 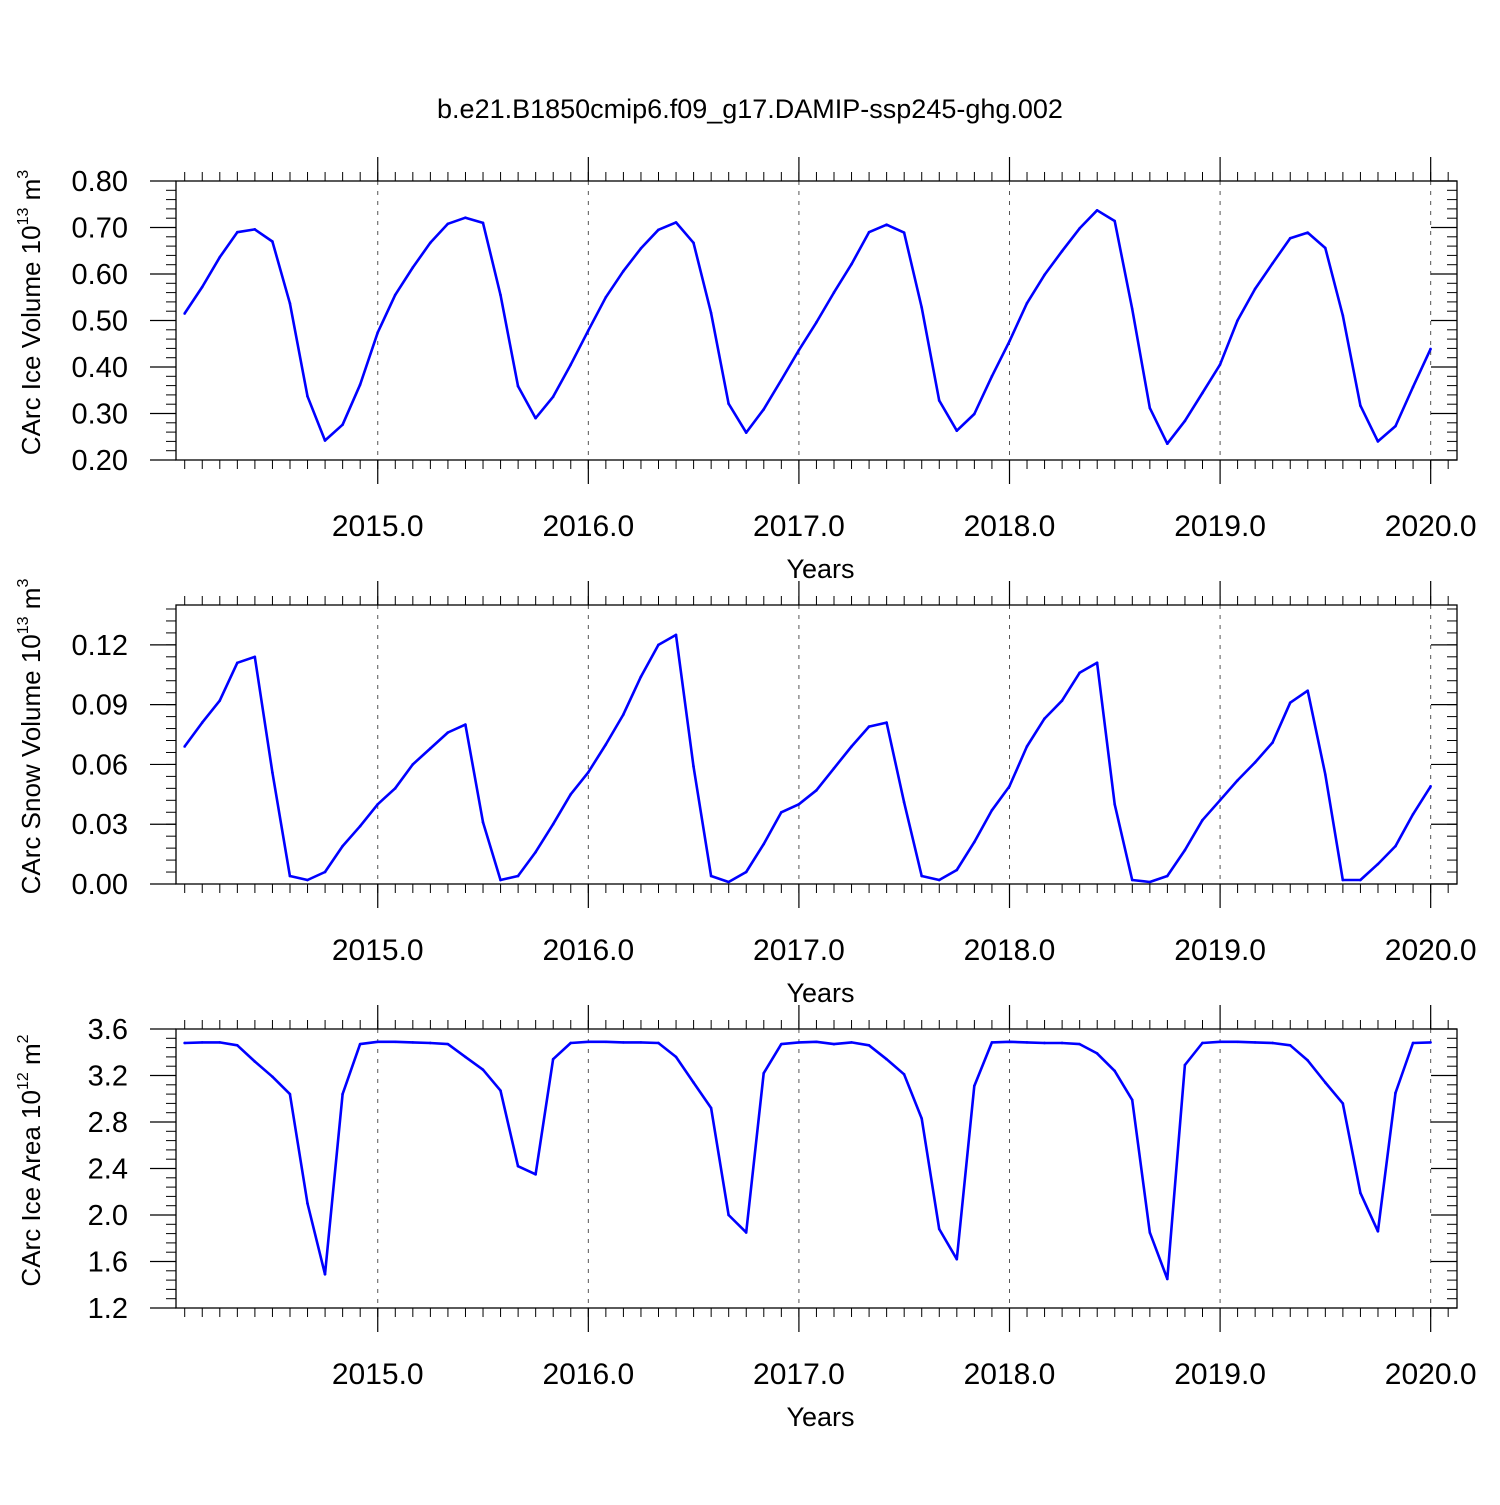 What do you see at coordinates (100, 182) in the screenshot?
I see `y-tick-label: 0.80` at bounding box center [100, 182].